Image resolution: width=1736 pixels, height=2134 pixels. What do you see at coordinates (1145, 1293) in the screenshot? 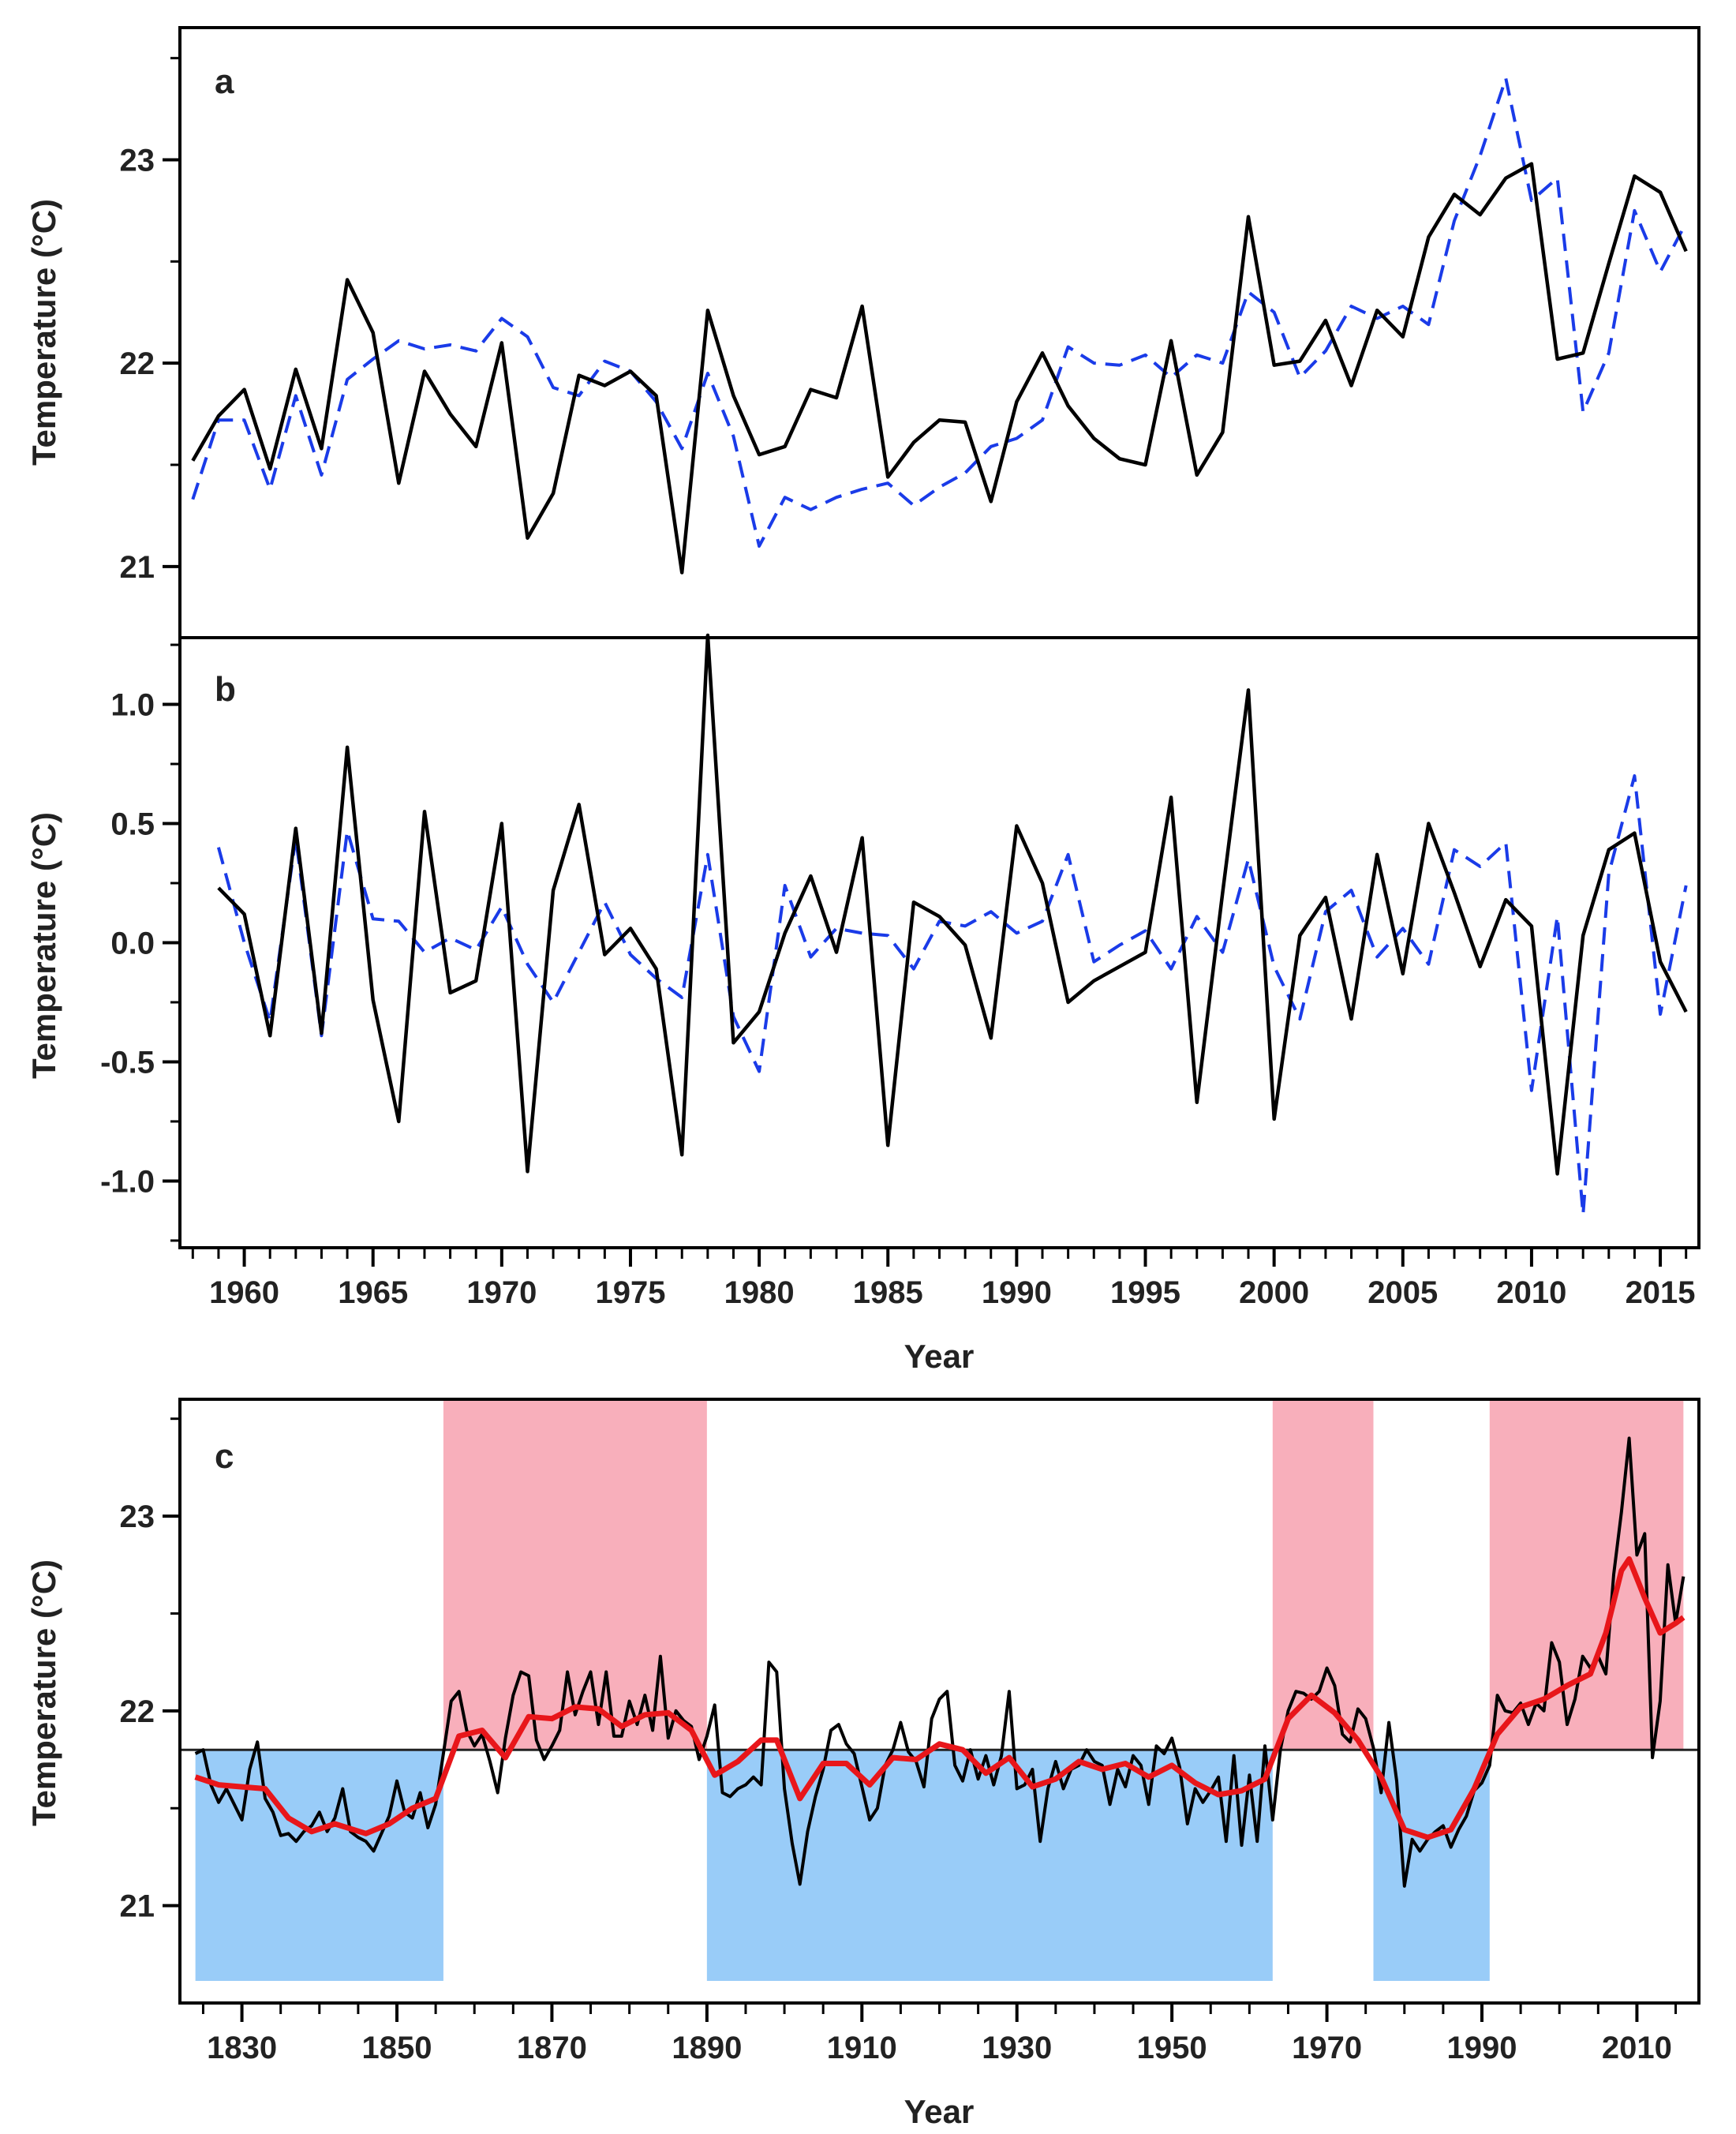
I see `panel-b-xtick-label: 1995` at bounding box center [1145, 1293].